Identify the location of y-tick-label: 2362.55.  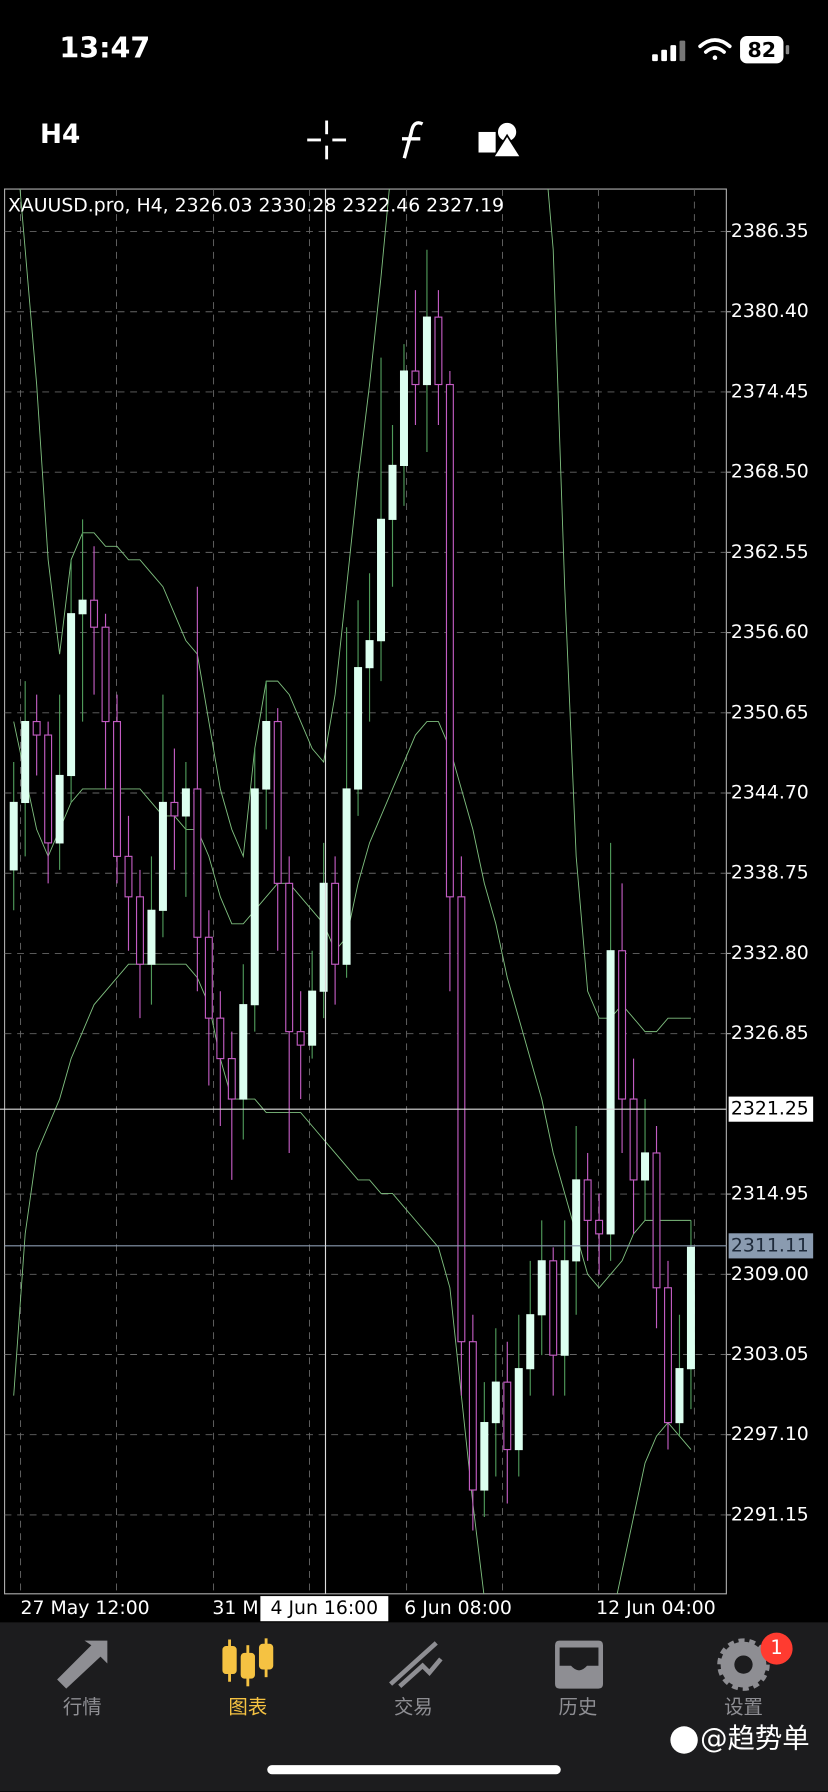
(770, 552).